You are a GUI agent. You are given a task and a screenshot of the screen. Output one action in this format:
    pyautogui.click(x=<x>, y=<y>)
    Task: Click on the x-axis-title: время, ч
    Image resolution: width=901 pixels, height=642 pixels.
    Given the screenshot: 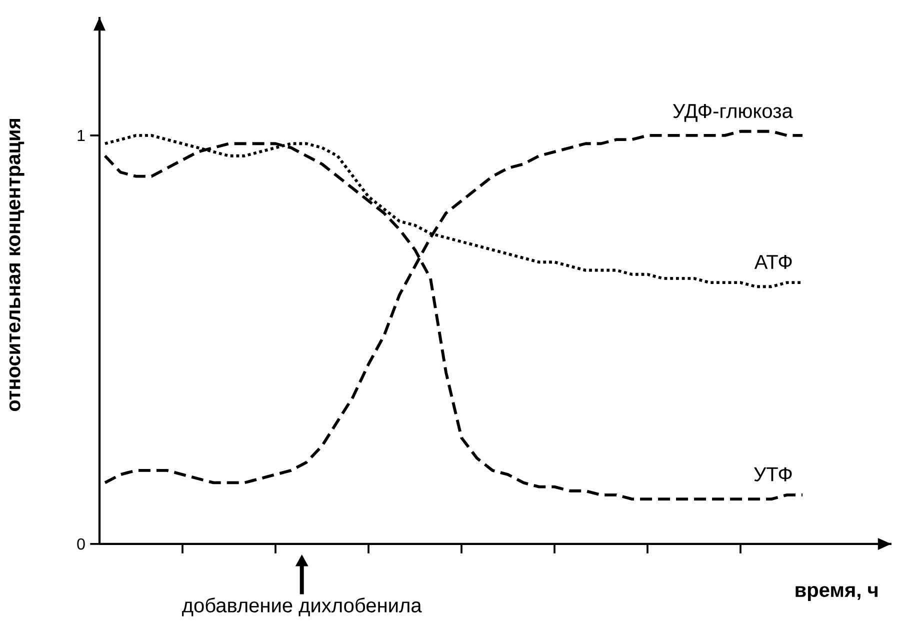 What is the action you would take?
    pyautogui.click(x=837, y=593)
    